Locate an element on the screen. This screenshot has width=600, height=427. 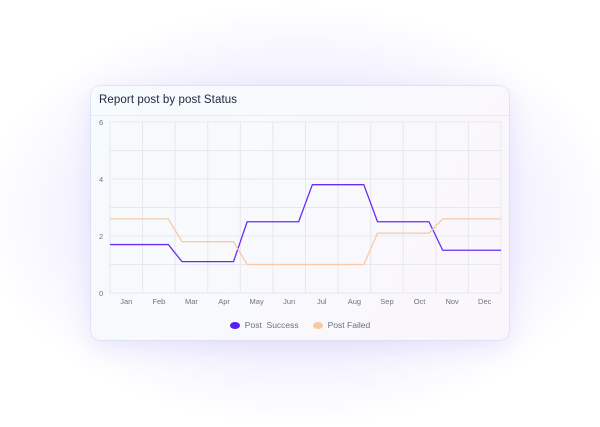
success-legend-dot-icon is located at coordinates (234, 325).